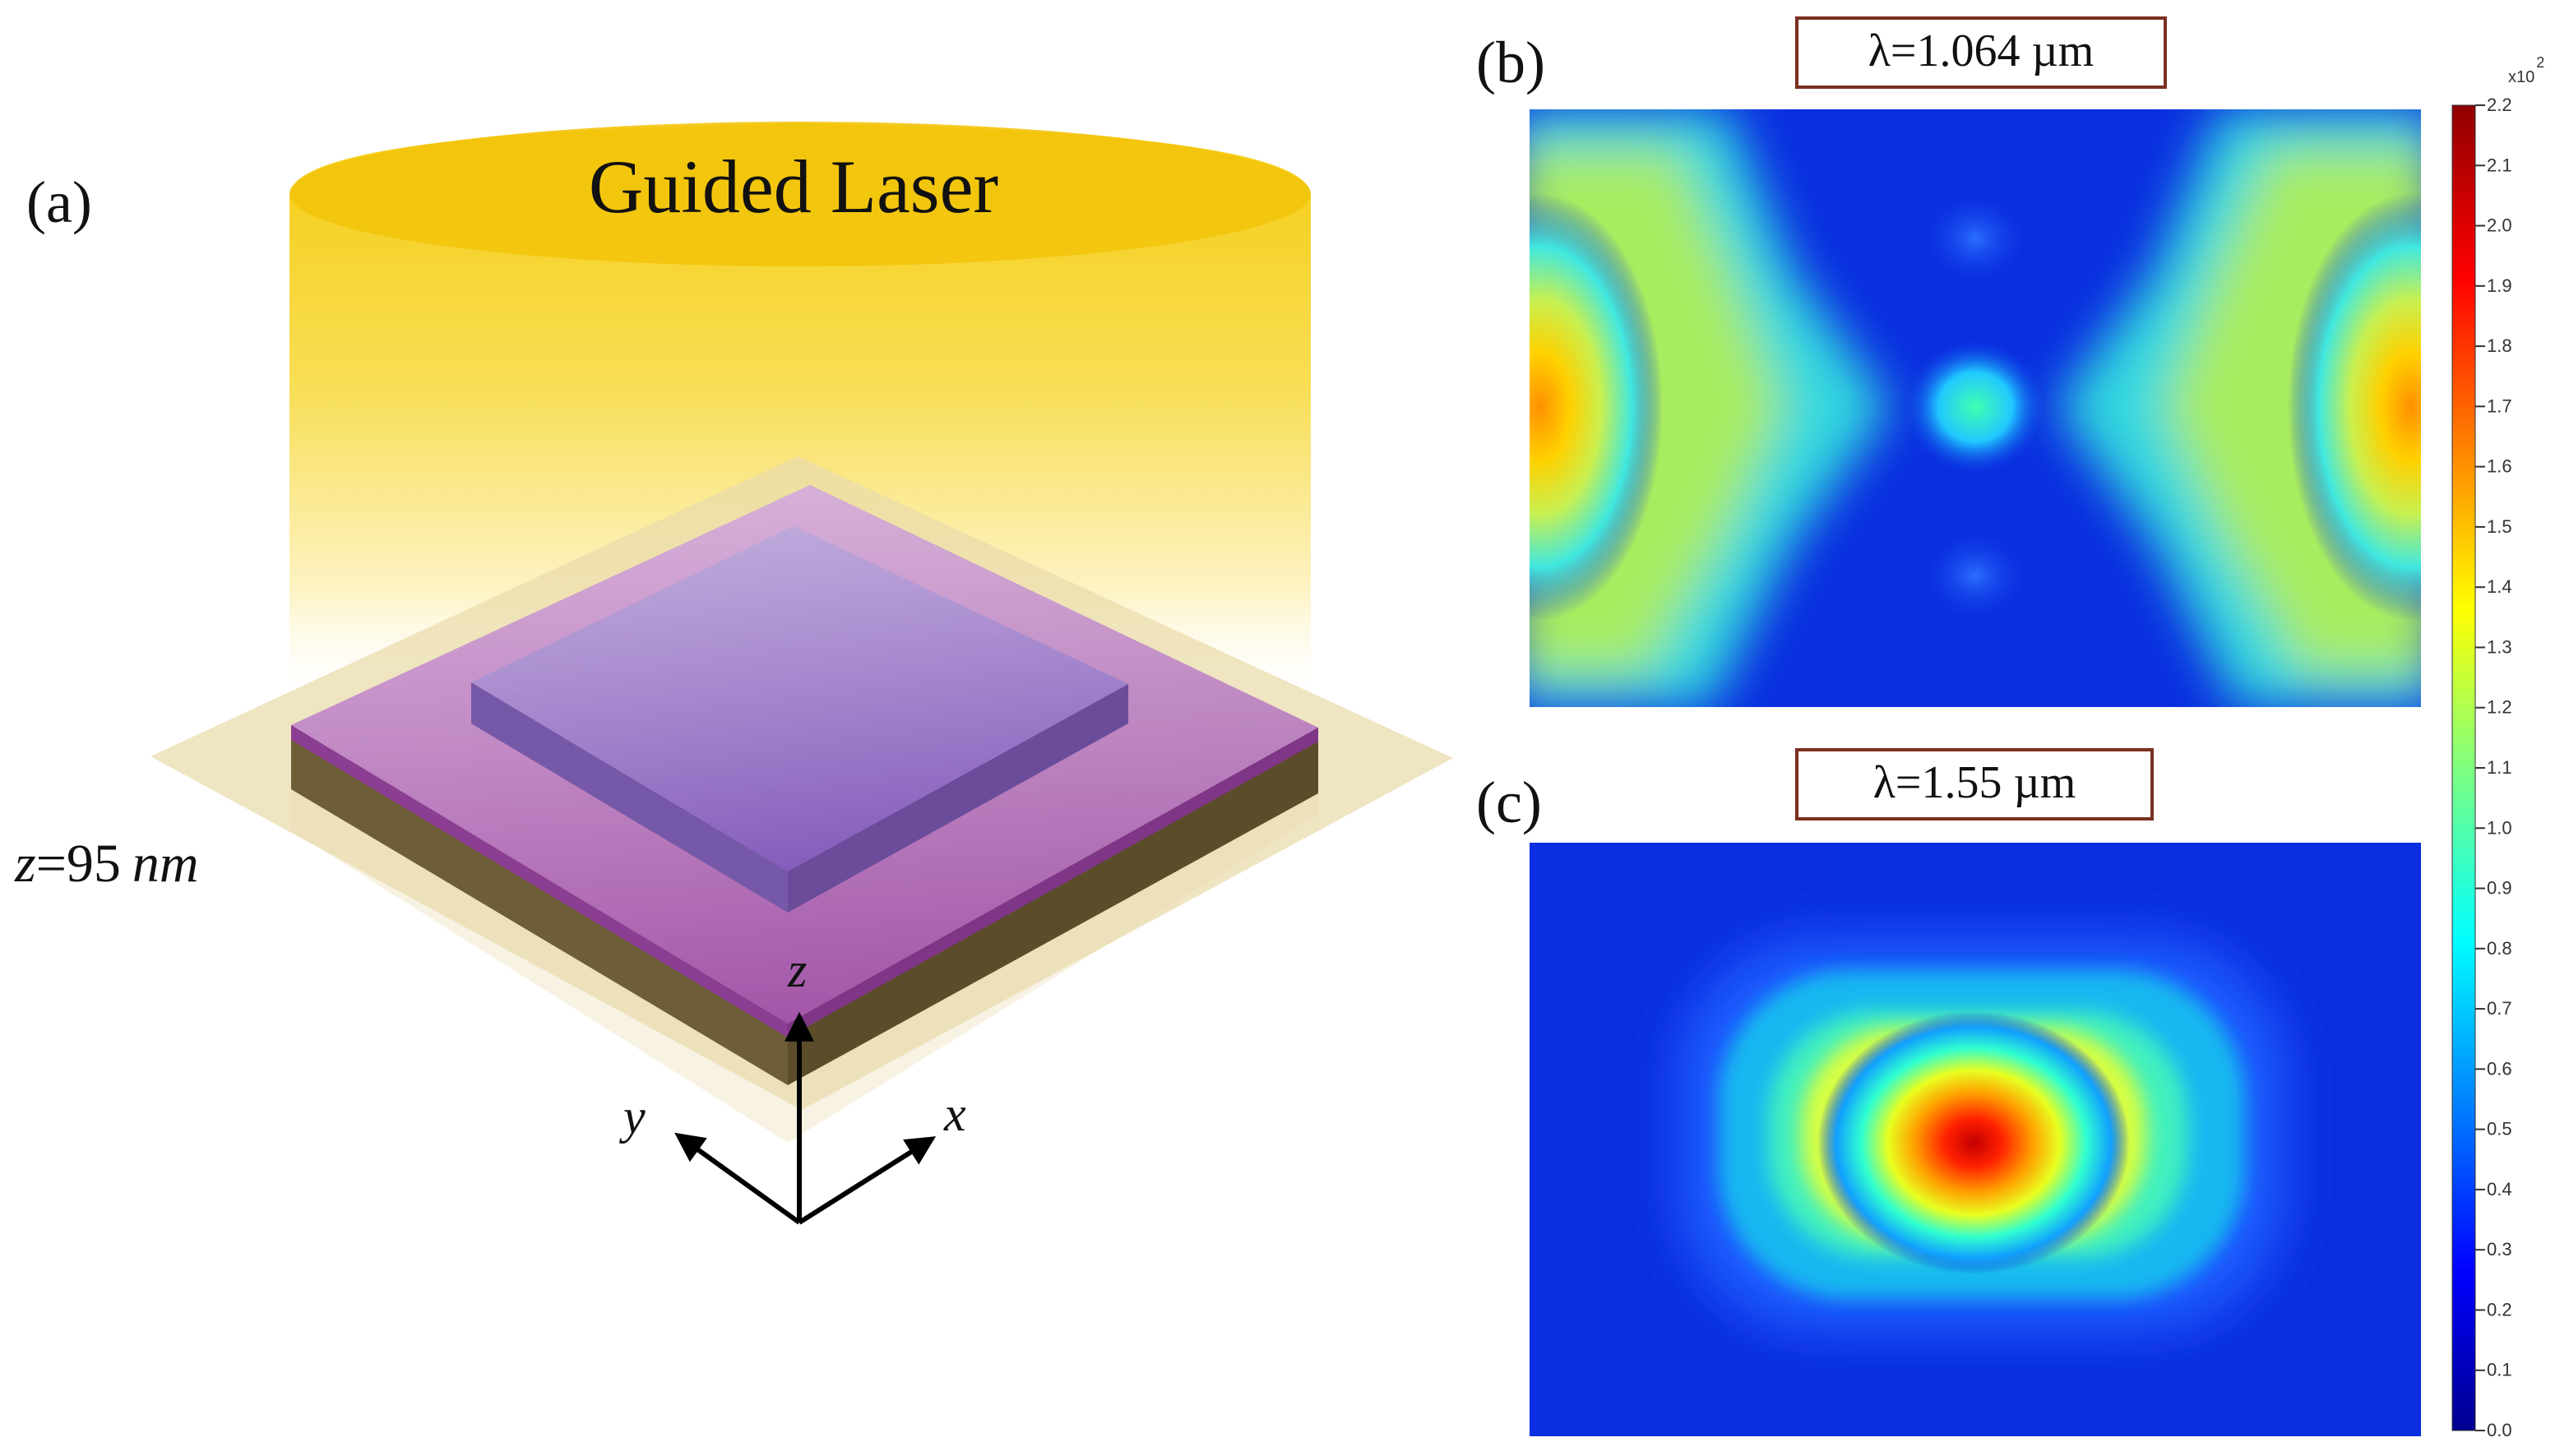 The height and width of the screenshot is (1456, 2569). Describe the element at coordinates (2499, 646) in the screenshot. I see `colorbar-tick-label: 1.3` at that location.